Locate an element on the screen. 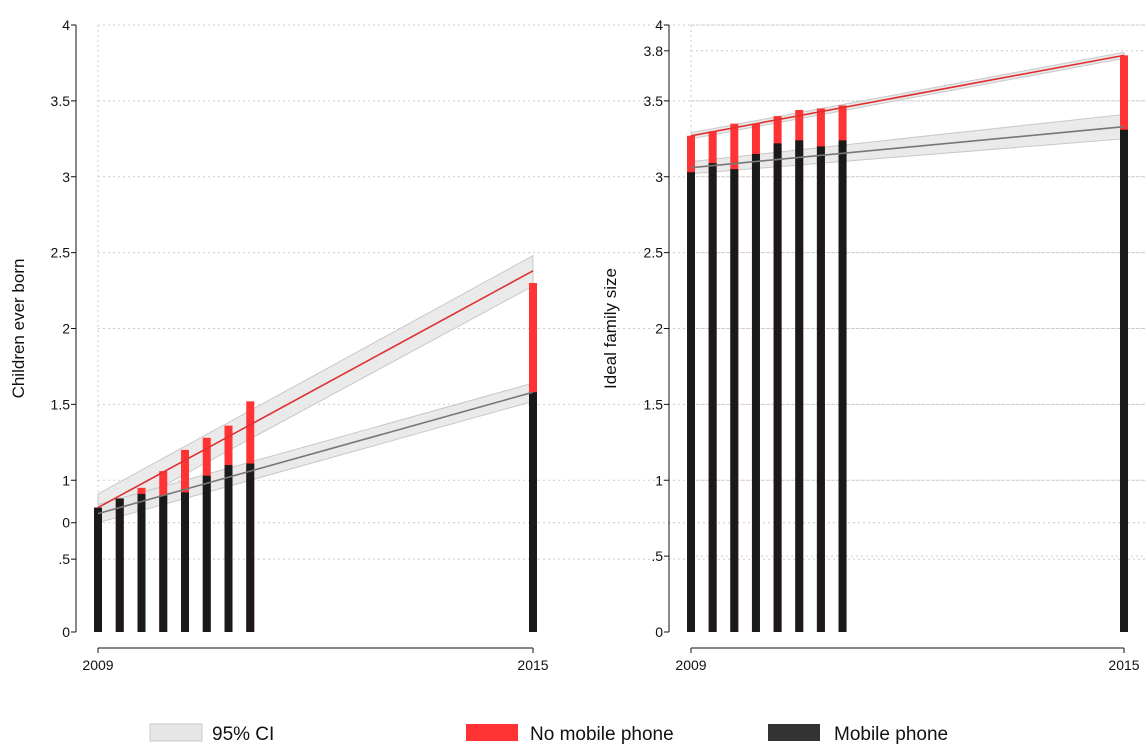  legend-swatch-phone is located at coordinates (794, 732).